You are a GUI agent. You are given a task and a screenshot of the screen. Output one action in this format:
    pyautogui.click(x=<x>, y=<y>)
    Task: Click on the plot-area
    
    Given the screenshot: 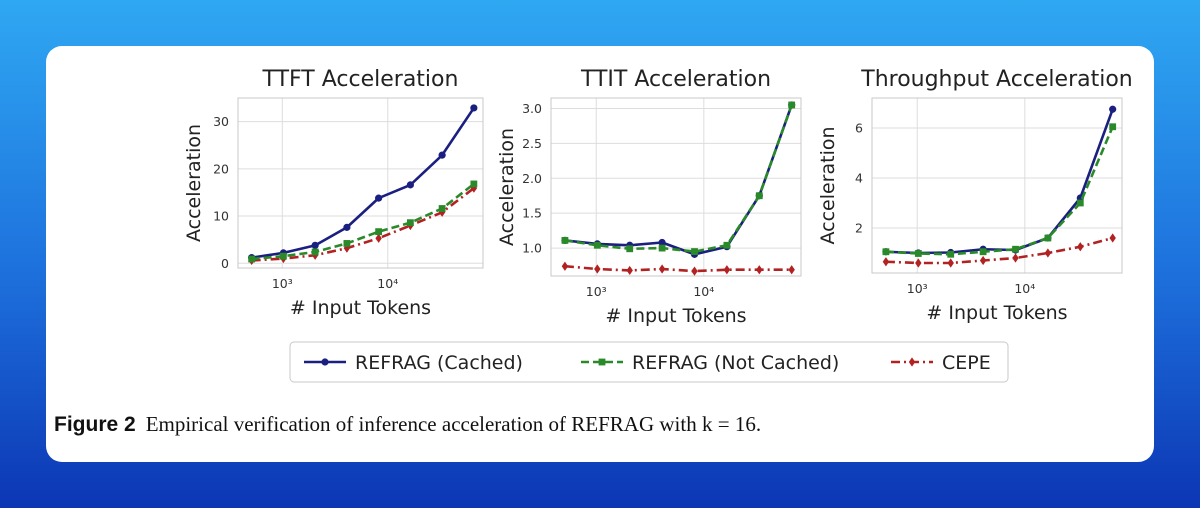 What is the action you would take?
    pyautogui.click(x=360, y=183)
    